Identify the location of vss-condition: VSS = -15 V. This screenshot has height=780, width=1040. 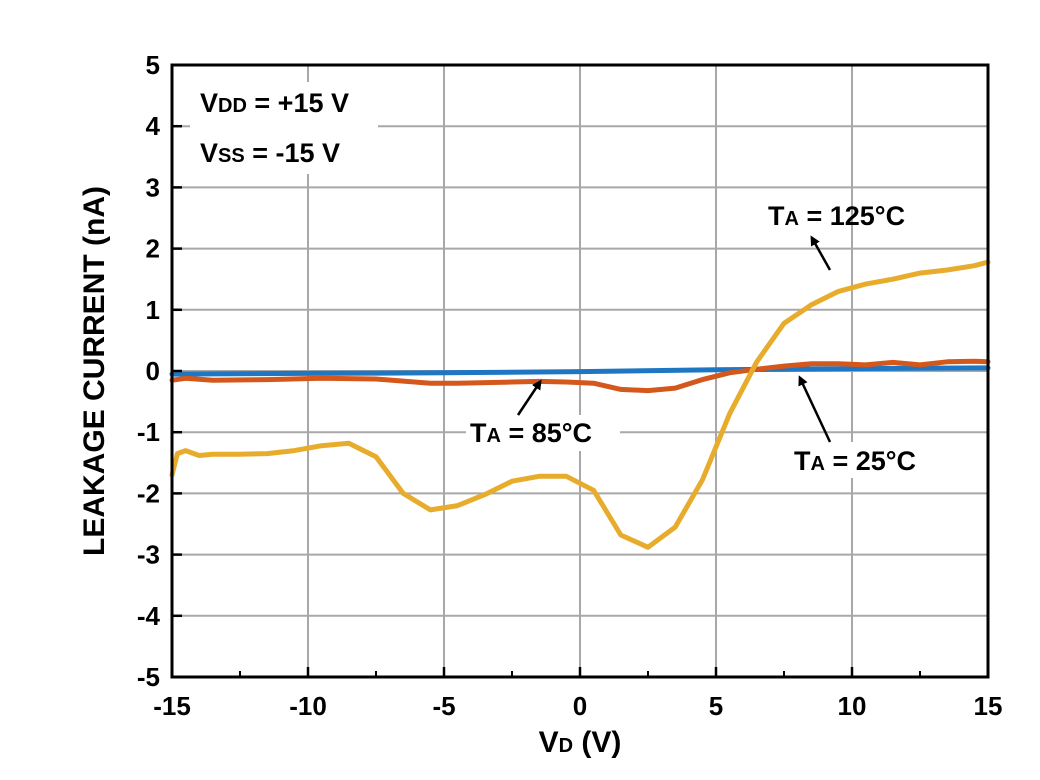
(270, 153).